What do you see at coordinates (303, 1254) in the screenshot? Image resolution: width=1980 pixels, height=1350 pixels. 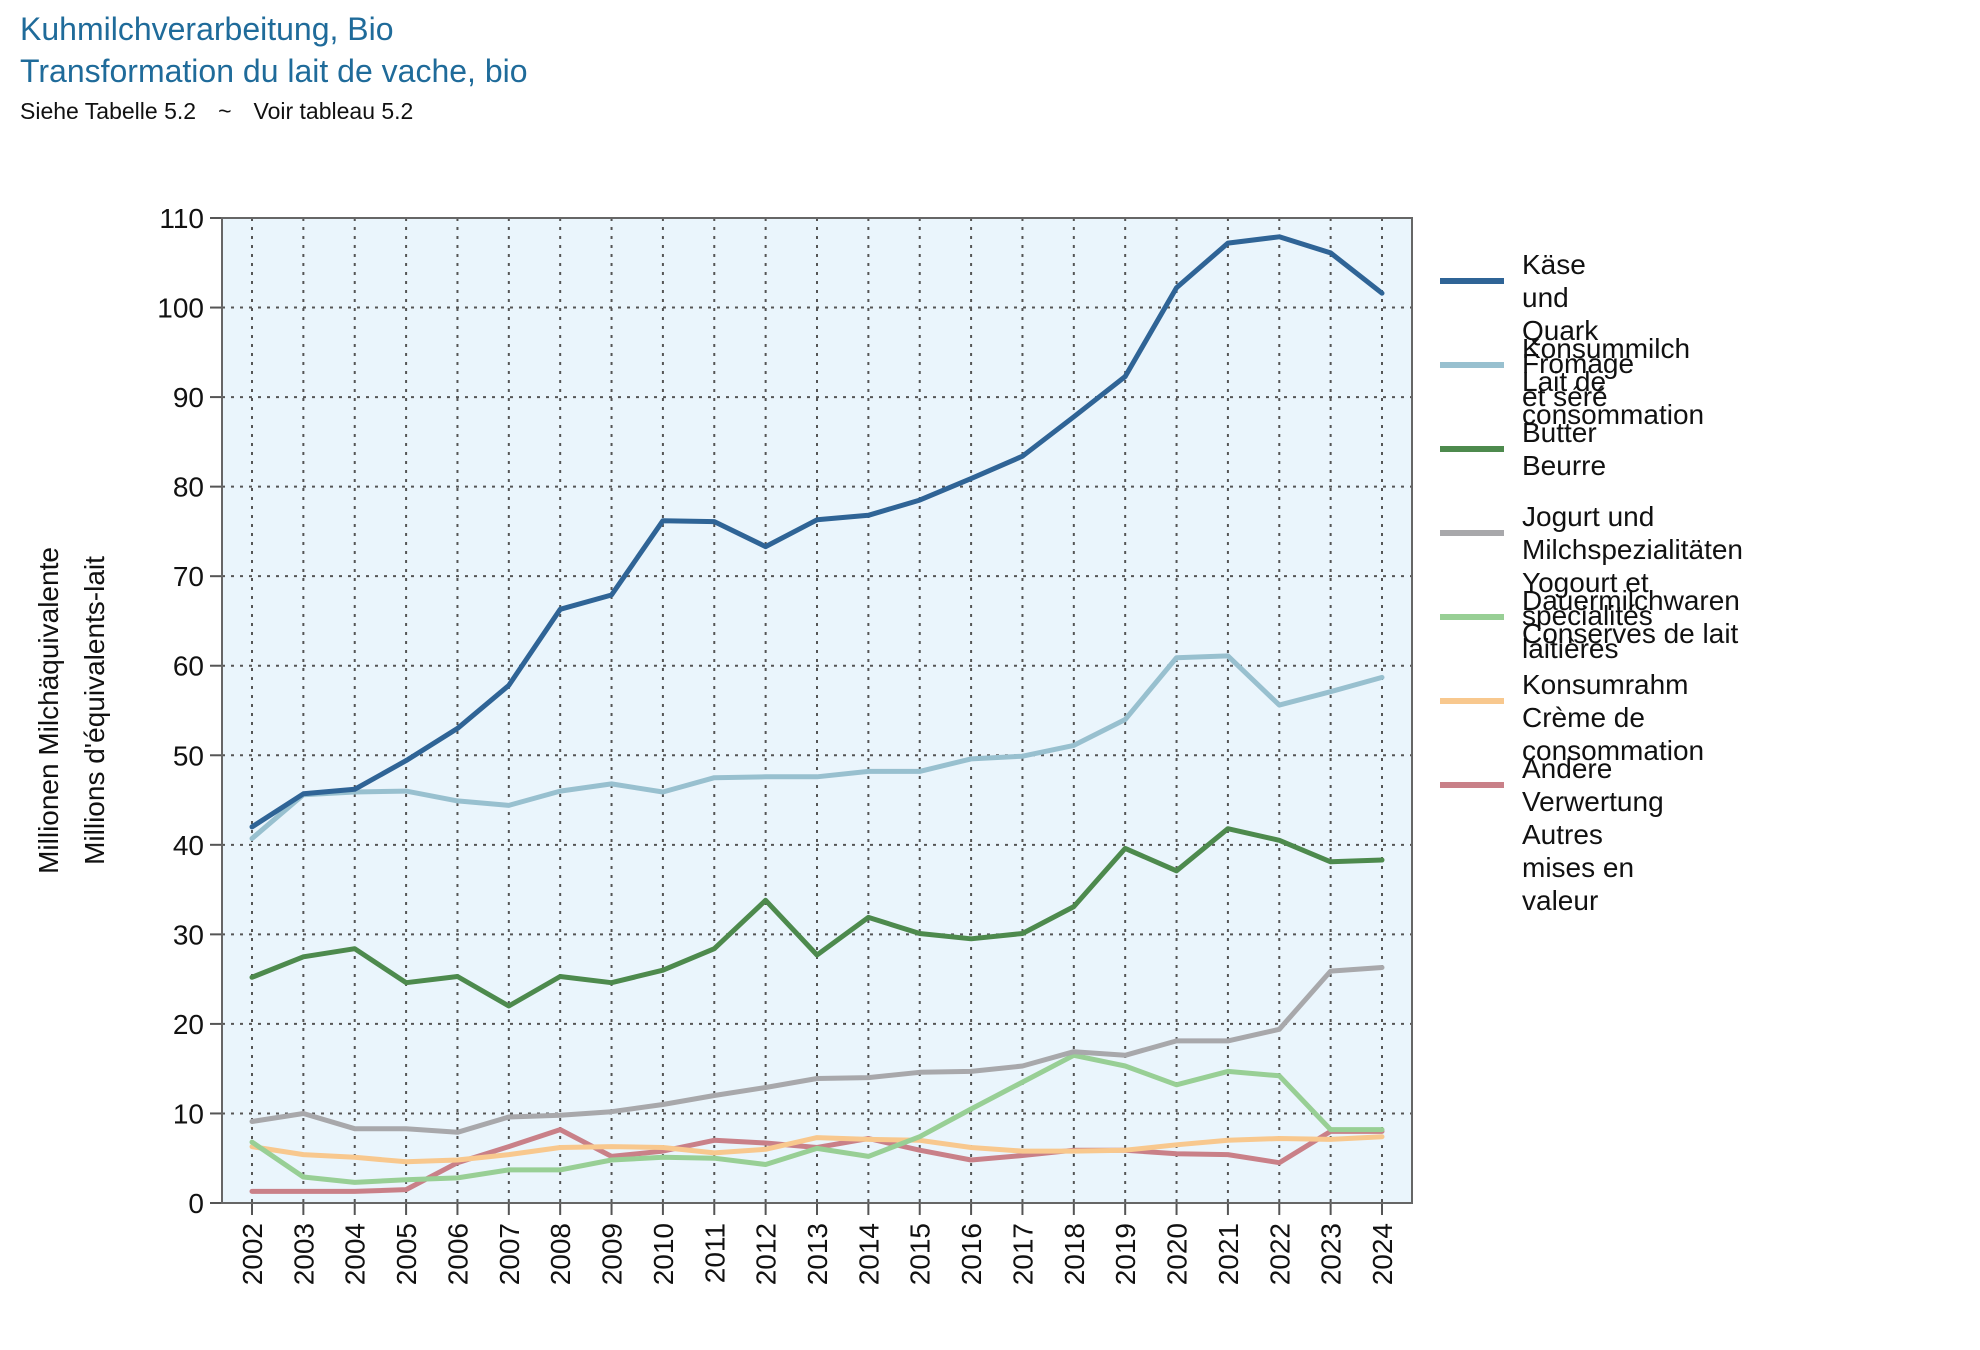 I see `x-tick-label: 2003` at bounding box center [303, 1254].